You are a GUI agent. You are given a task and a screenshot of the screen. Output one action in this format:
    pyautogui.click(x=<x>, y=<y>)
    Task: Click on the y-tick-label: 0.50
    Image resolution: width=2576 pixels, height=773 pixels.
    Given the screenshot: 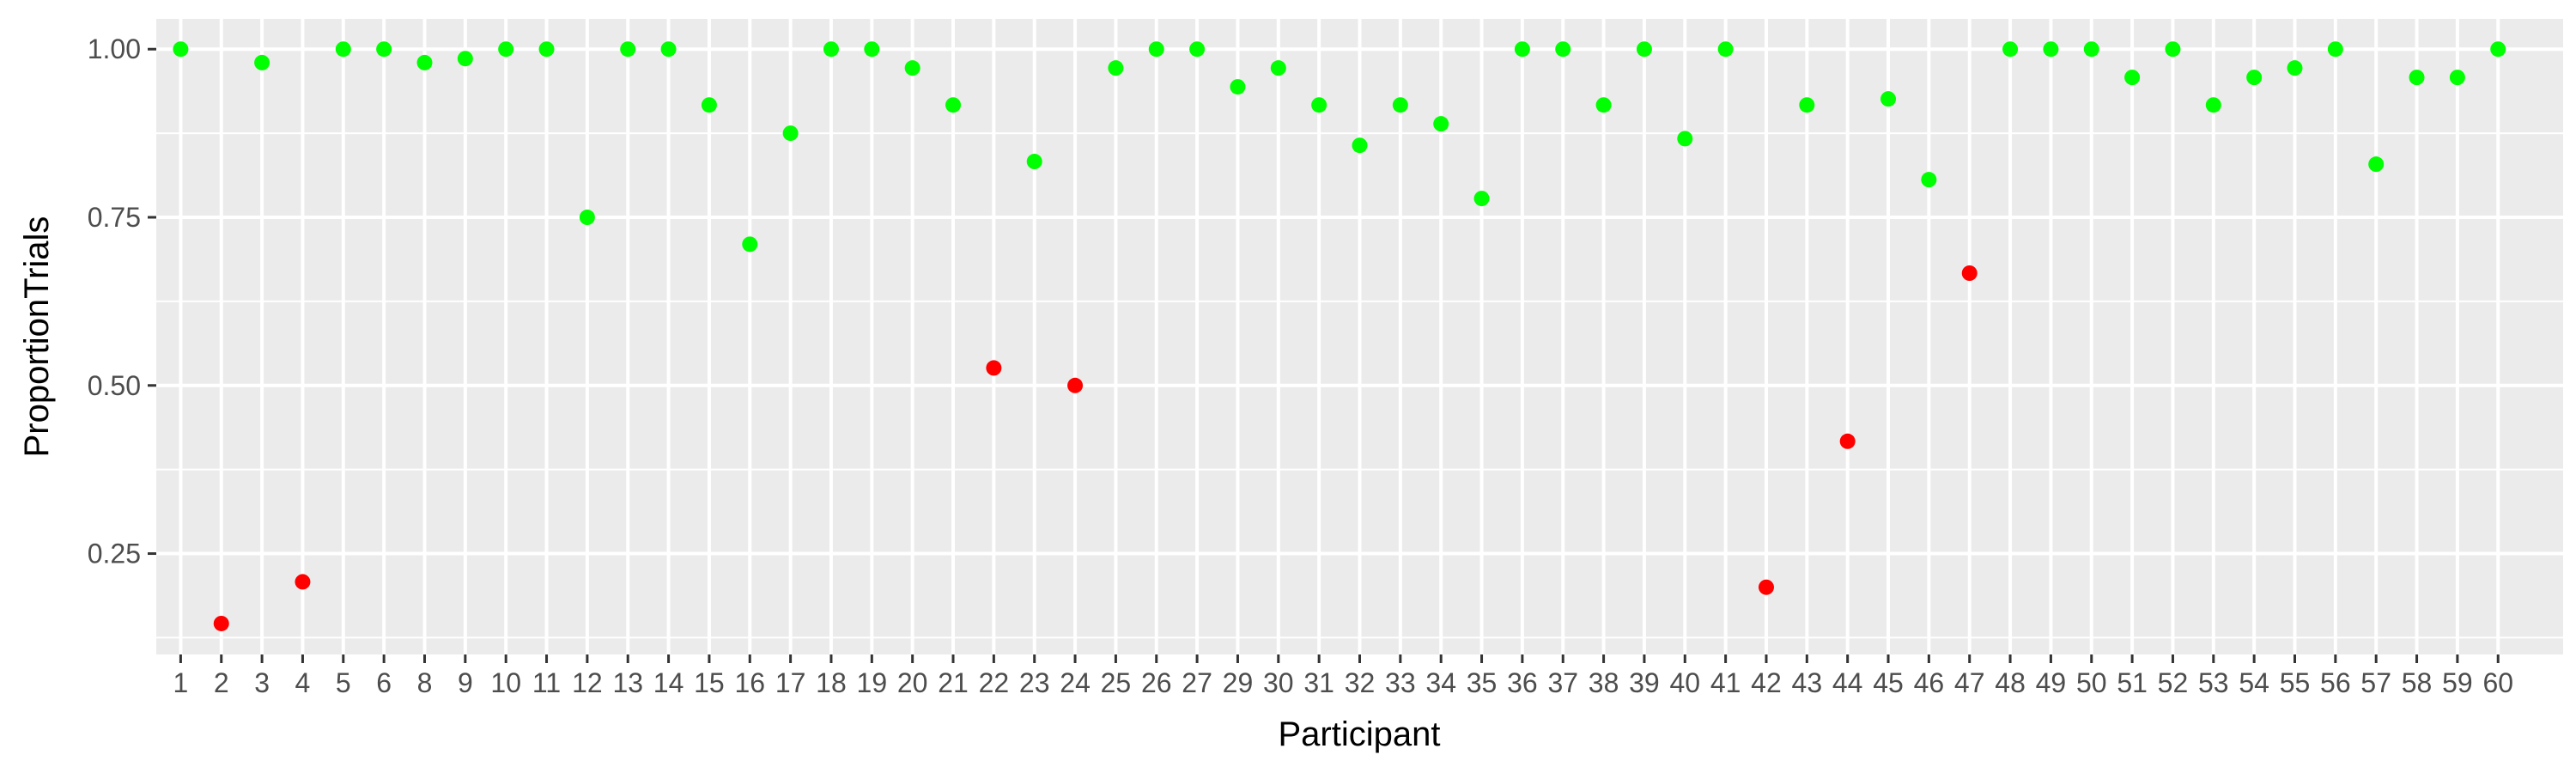 What is the action you would take?
    pyautogui.click(x=114, y=385)
    